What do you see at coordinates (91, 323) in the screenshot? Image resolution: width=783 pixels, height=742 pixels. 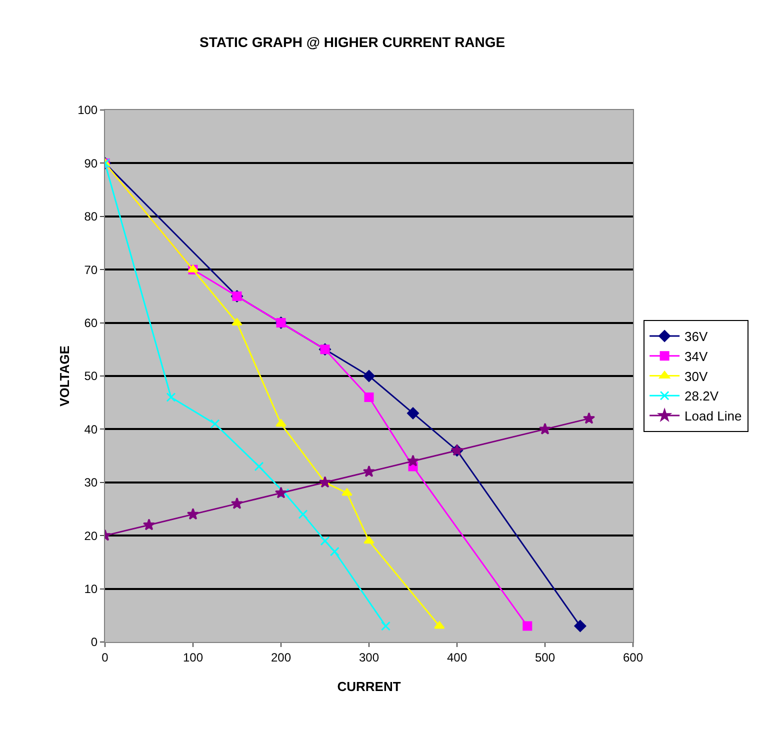 I see `y-tick-label: 60` at bounding box center [91, 323].